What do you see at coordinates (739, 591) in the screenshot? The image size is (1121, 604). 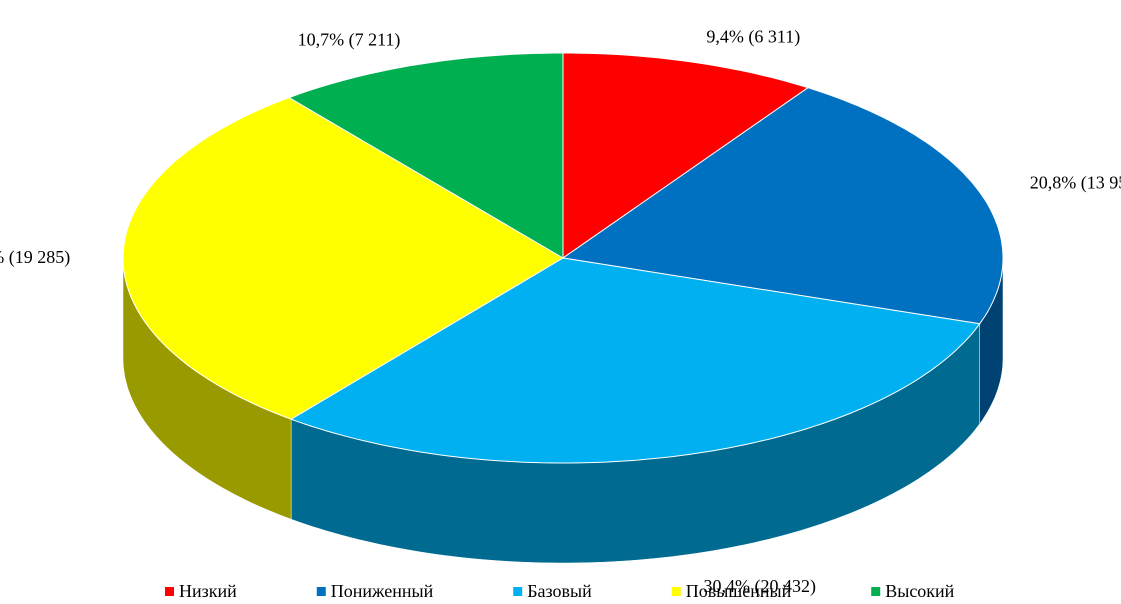 I see `legend-label: Повышенный` at bounding box center [739, 591].